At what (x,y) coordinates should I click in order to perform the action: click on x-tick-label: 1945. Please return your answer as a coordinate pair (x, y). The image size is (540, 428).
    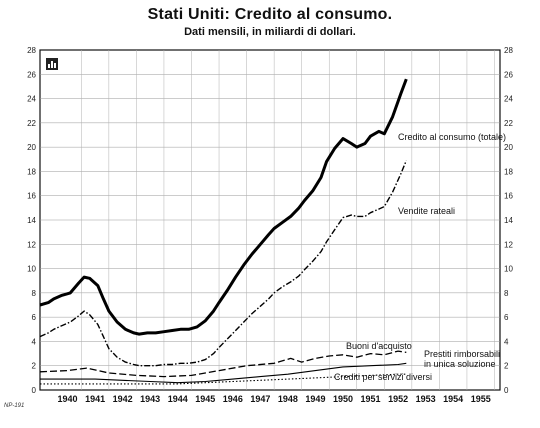
    Looking at the image, I should click on (205, 399).